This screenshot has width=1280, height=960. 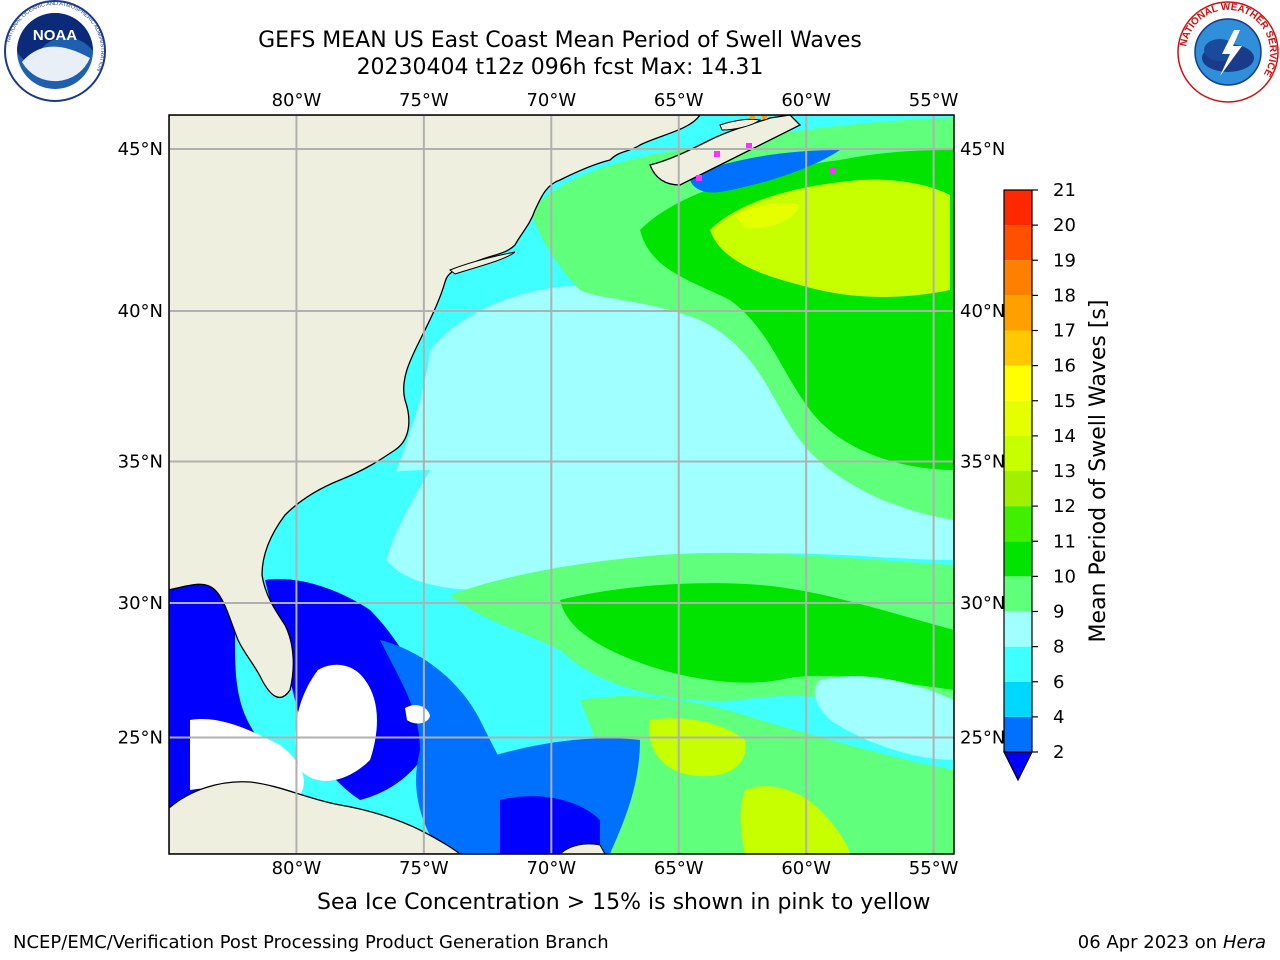 I want to click on swell-zone-2-4-north, so click(x=764, y=171).